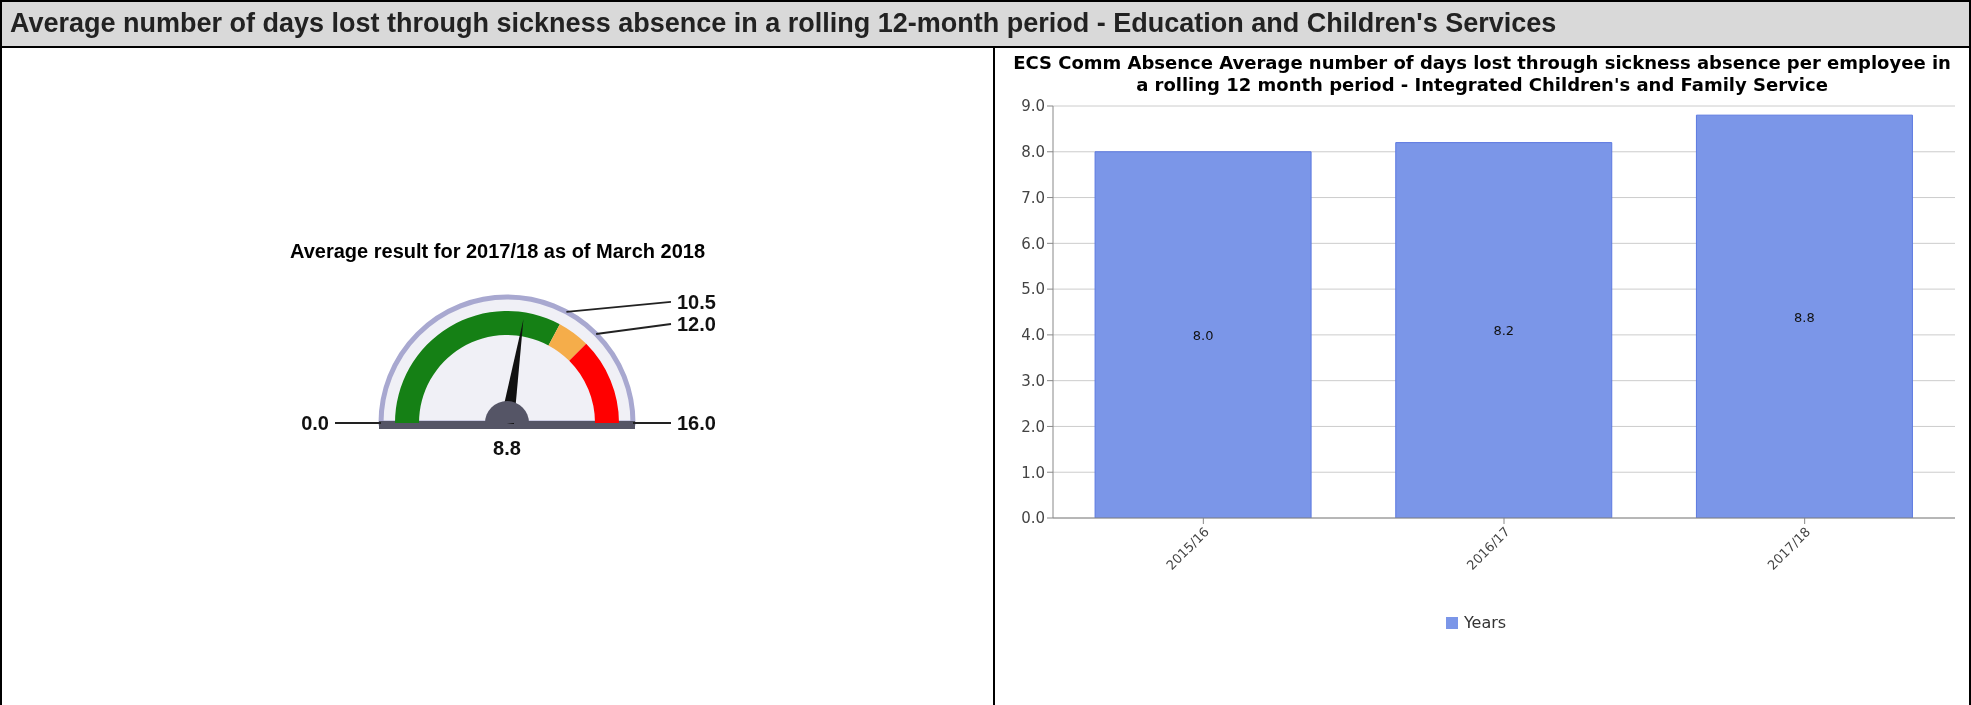 Image resolution: width=1971 pixels, height=705 pixels. What do you see at coordinates (1485, 622) in the screenshot?
I see `text: Years` at bounding box center [1485, 622].